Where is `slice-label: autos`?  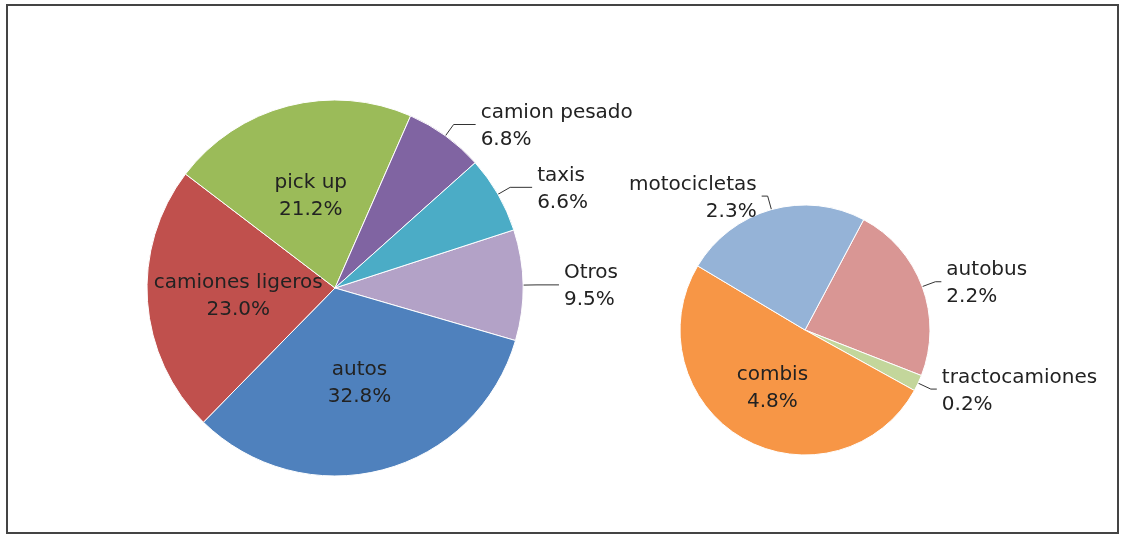 slice-label: autos is located at coordinates (359, 368).